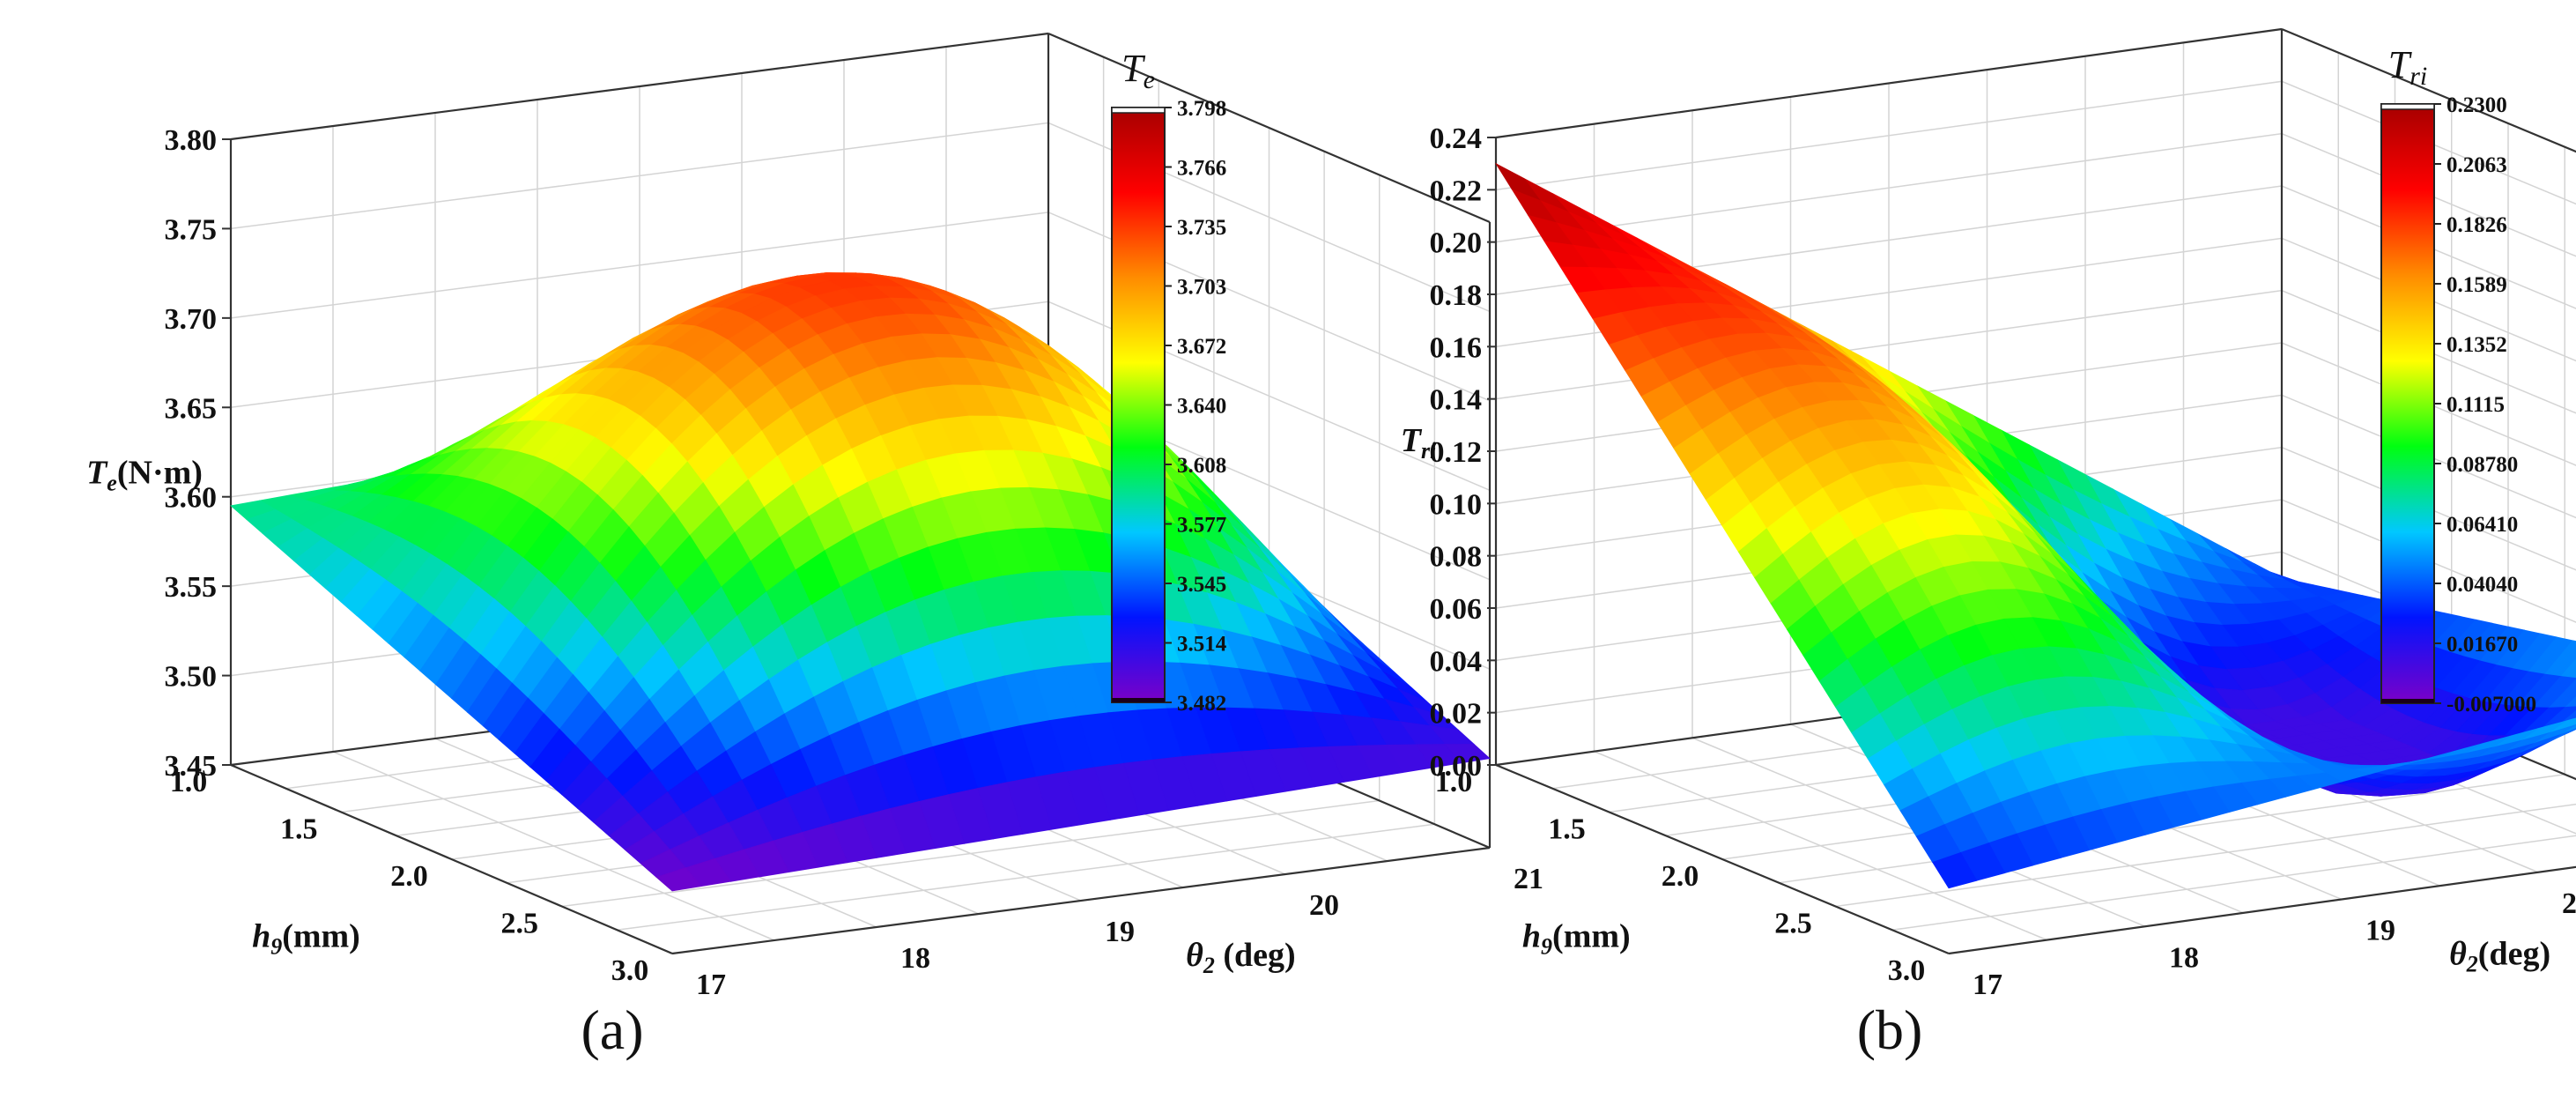 The height and width of the screenshot is (1106, 2576). What do you see at coordinates (191, 409) in the screenshot?
I see `z-tick-label: 3.65` at bounding box center [191, 409].